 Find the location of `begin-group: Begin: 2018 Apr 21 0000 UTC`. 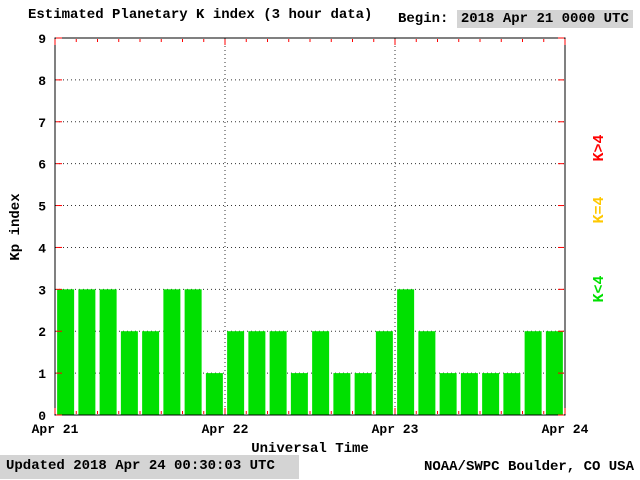

begin-group: Begin: 2018 Apr 21 0000 UTC is located at coordinates (515, 19).